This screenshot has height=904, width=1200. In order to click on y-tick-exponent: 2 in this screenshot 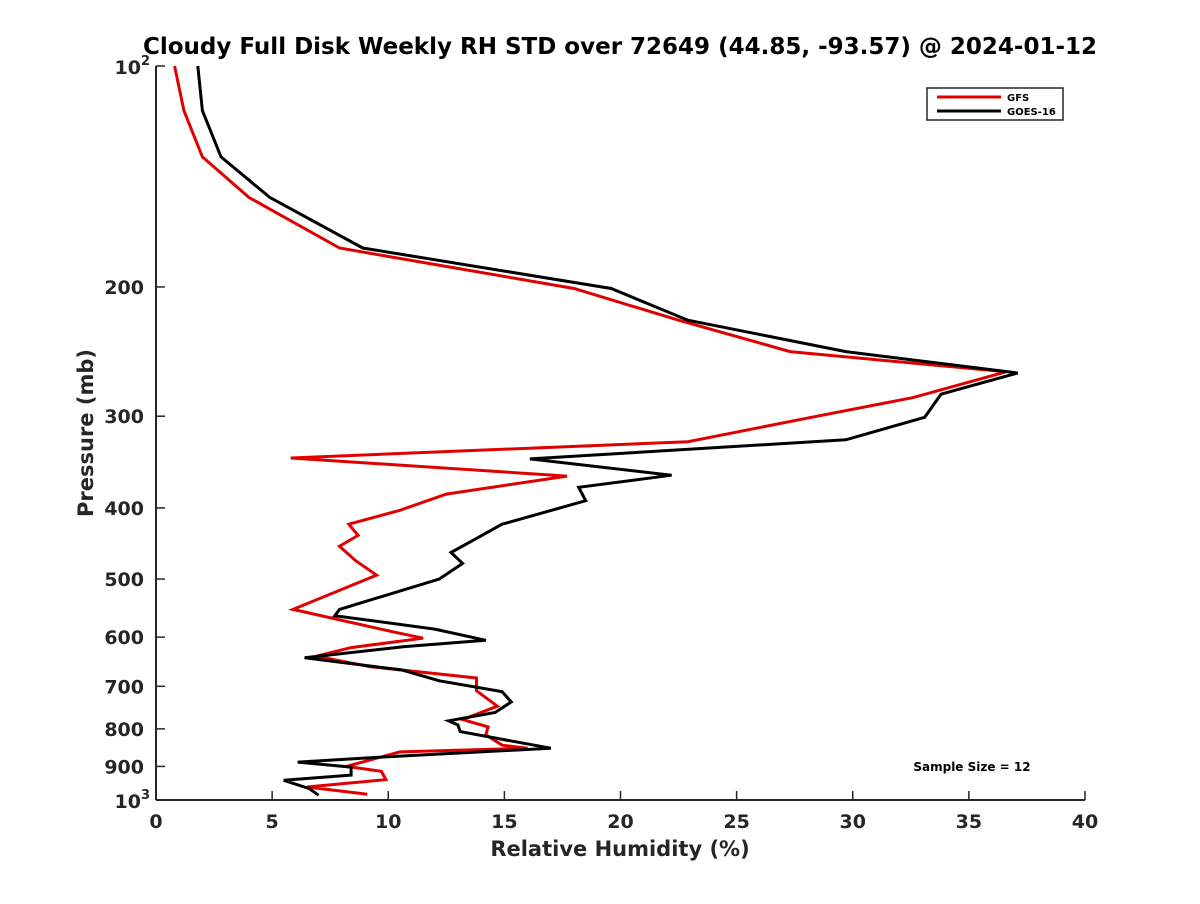, I will do `click(145, 61)`.